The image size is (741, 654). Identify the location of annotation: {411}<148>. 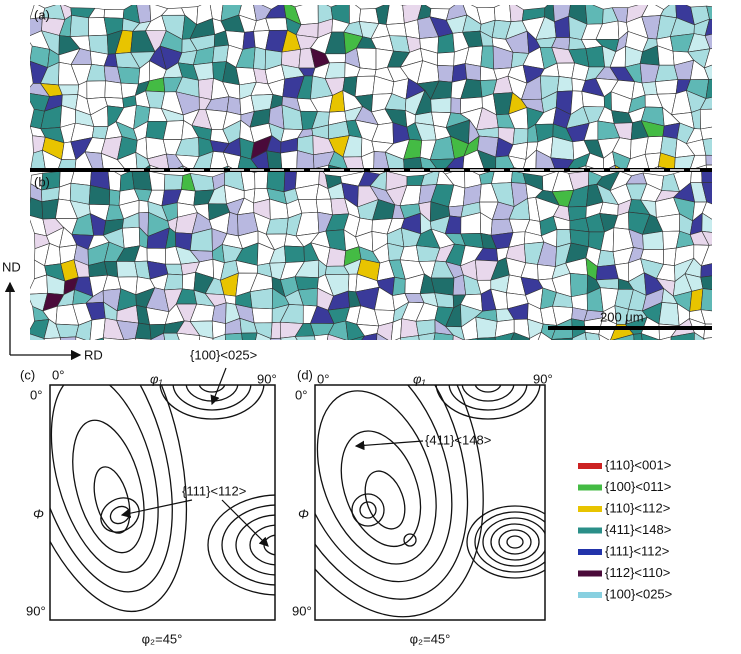
(458, 439).